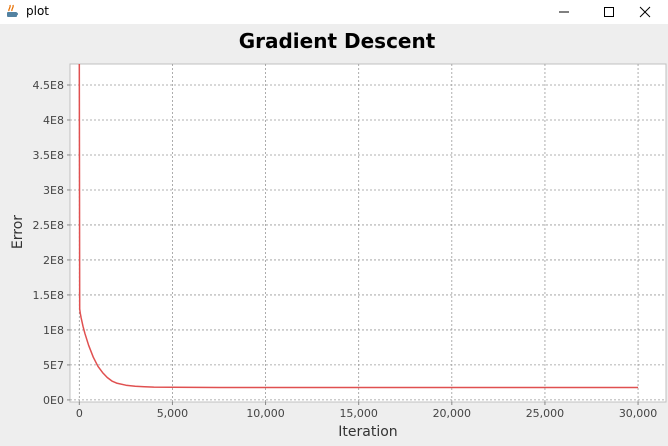 Image resolution: width=668 pixels, height=446 pixels. I want to click on close-button, so click(645, 12).